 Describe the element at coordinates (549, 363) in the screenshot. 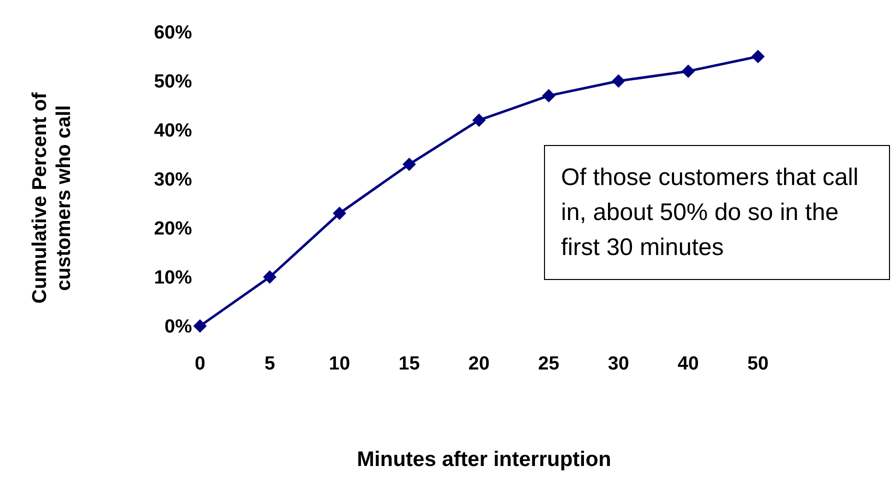

I see `x-tick-label: 25` at that location.